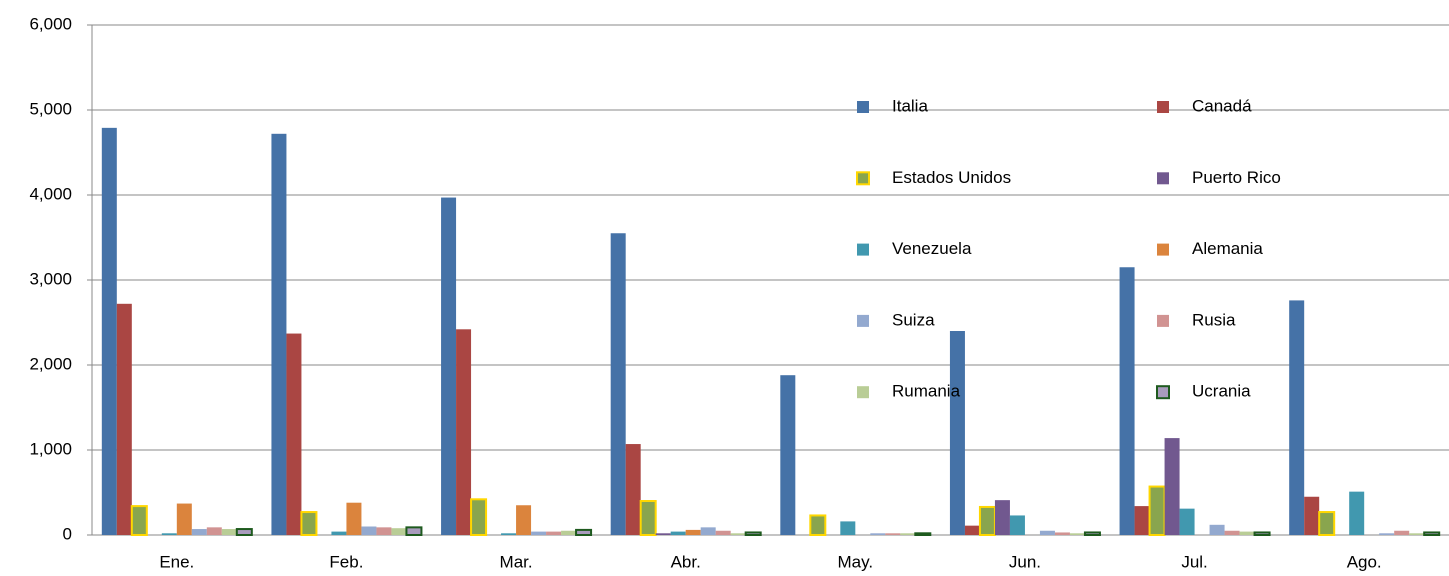 This screenshot has height=576, width=1449. I want to click on legend-label: Canadá, so click(1222, 105).